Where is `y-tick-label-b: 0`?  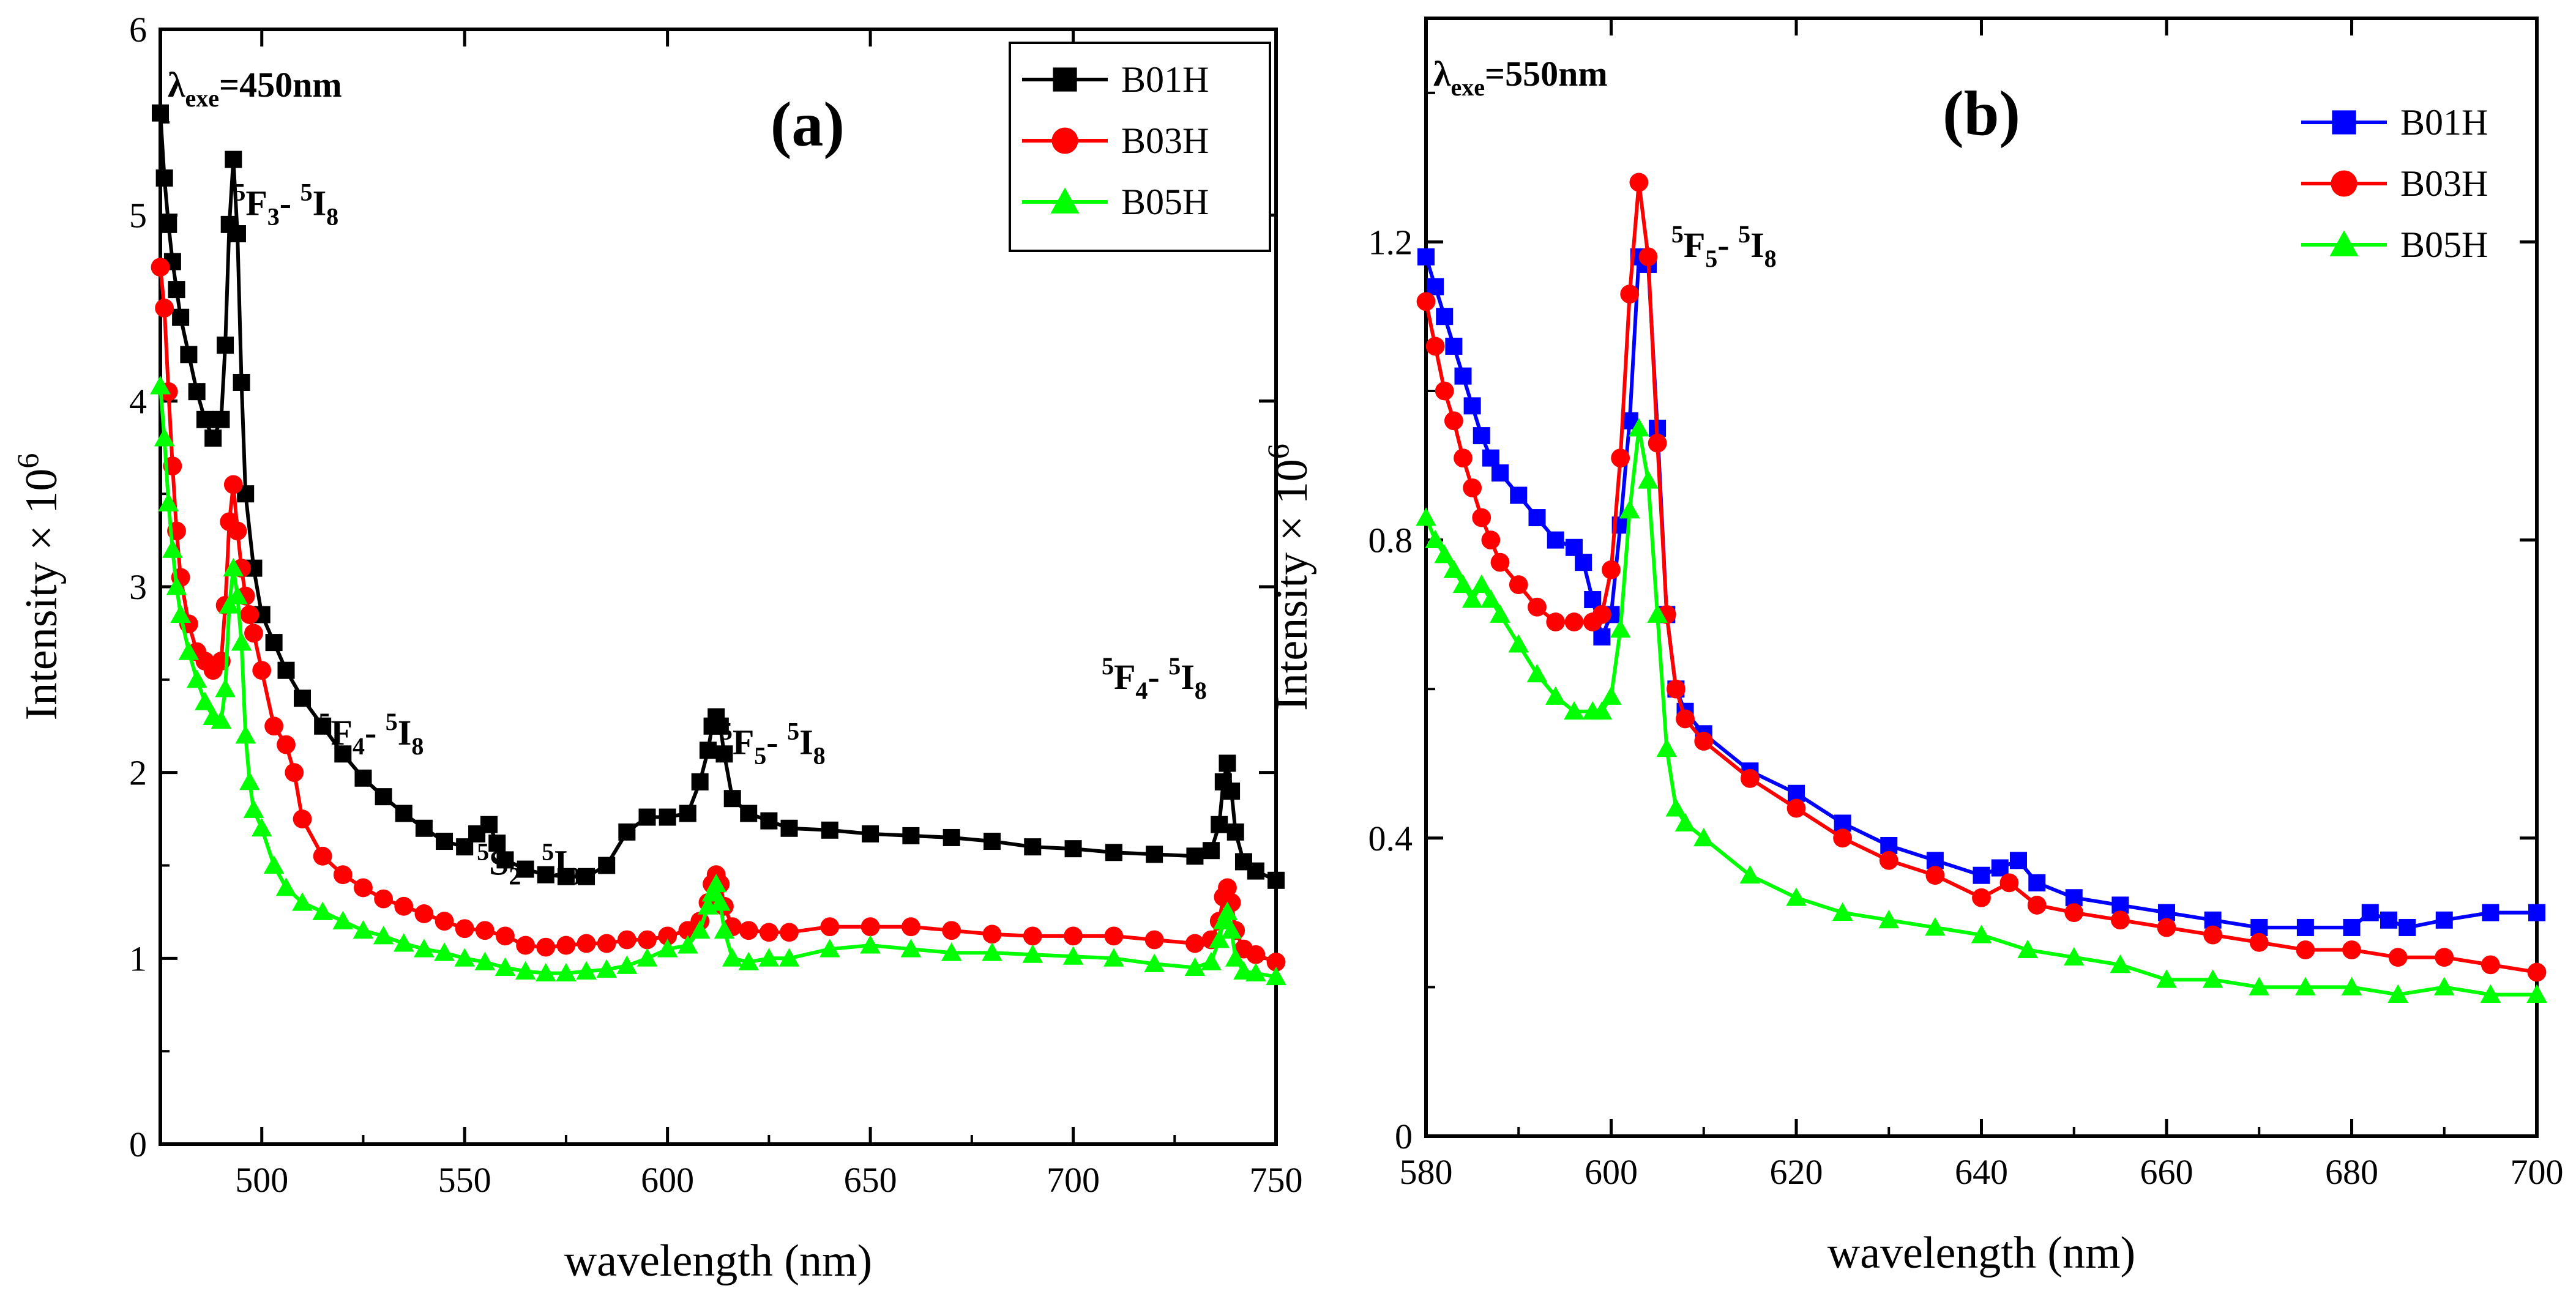
y-tick-label-b: 0 is located at coordinates (1404, 1136).